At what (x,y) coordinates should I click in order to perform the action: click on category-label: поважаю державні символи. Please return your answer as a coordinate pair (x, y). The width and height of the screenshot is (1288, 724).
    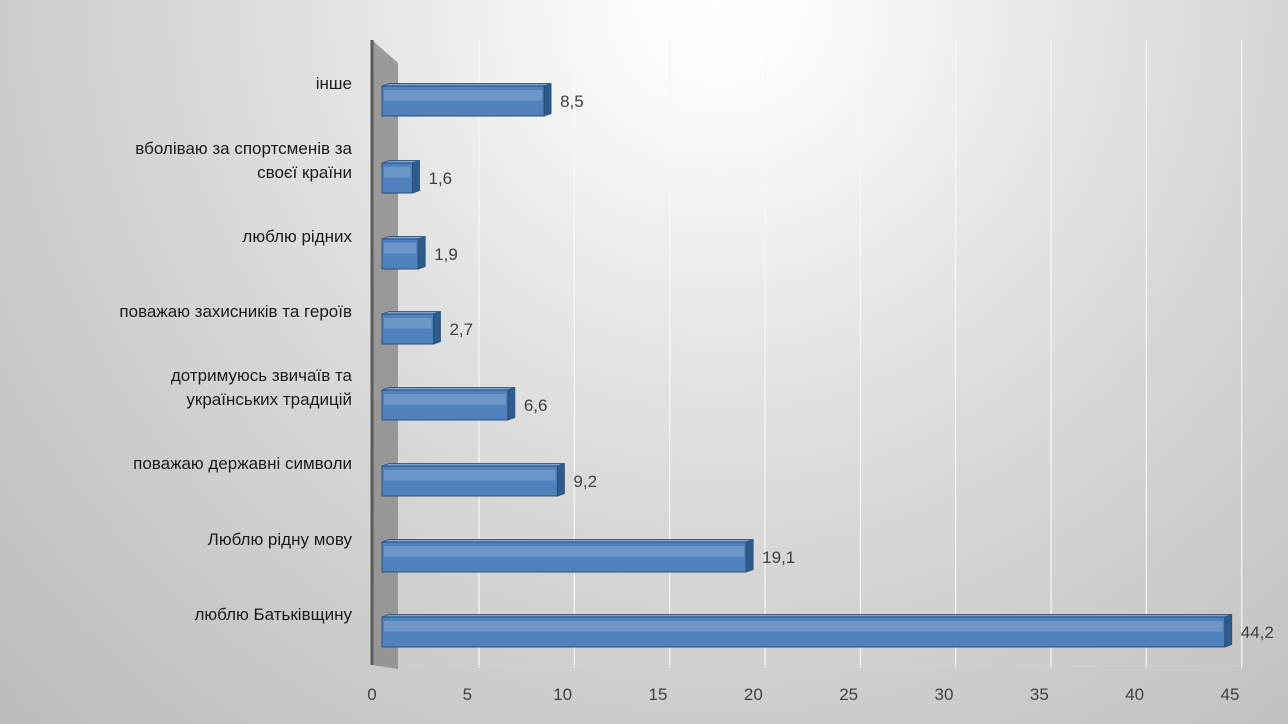
    Looking at the image, I should click on (242, 463).